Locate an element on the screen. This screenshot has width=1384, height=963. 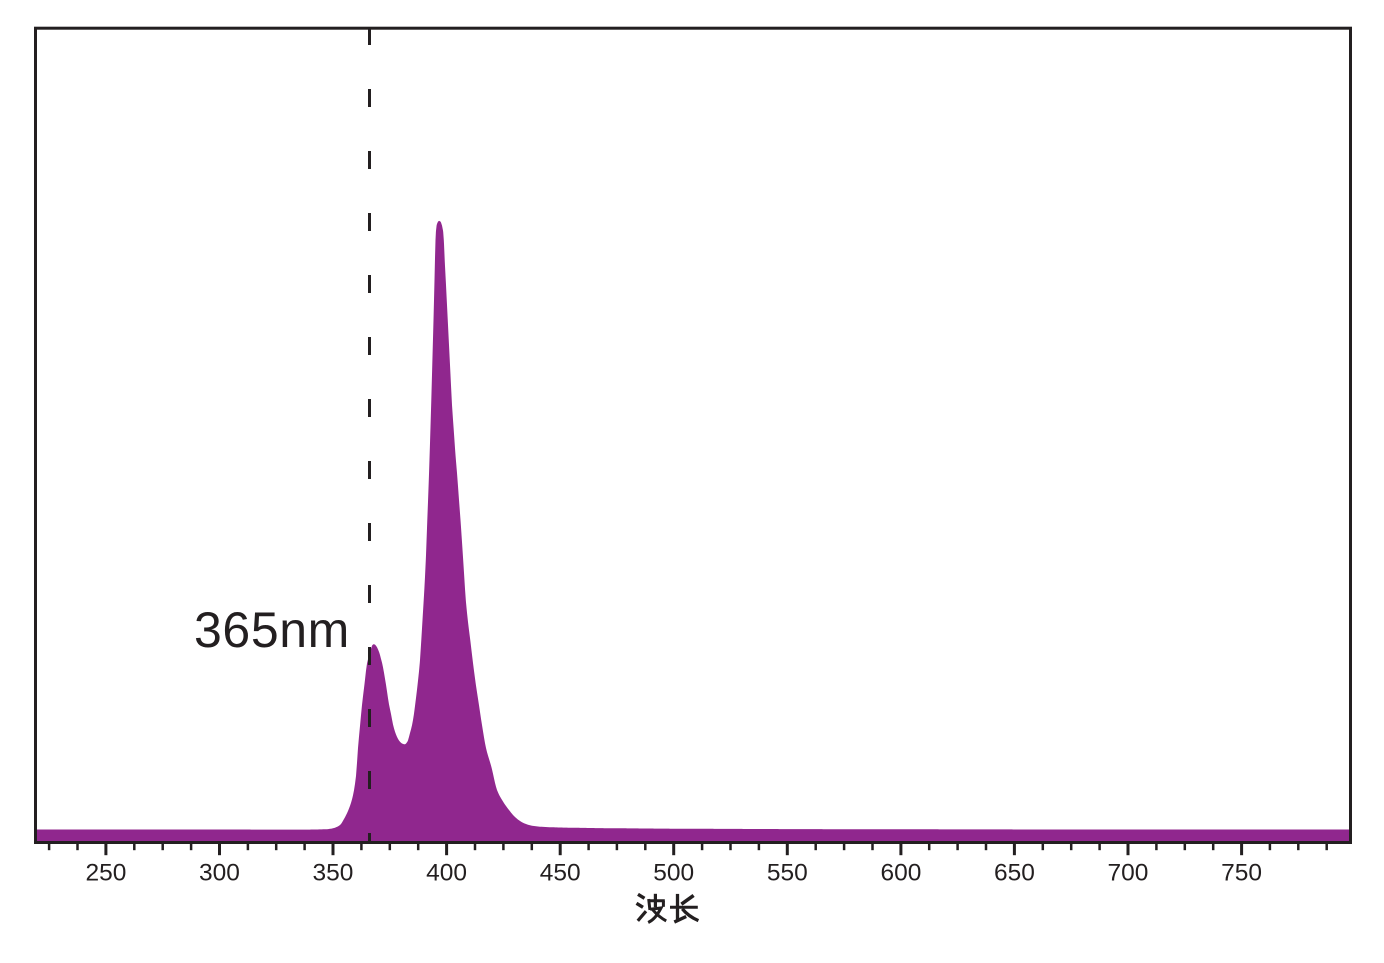
svg-text: 250 is located at coordinates (105, 873).